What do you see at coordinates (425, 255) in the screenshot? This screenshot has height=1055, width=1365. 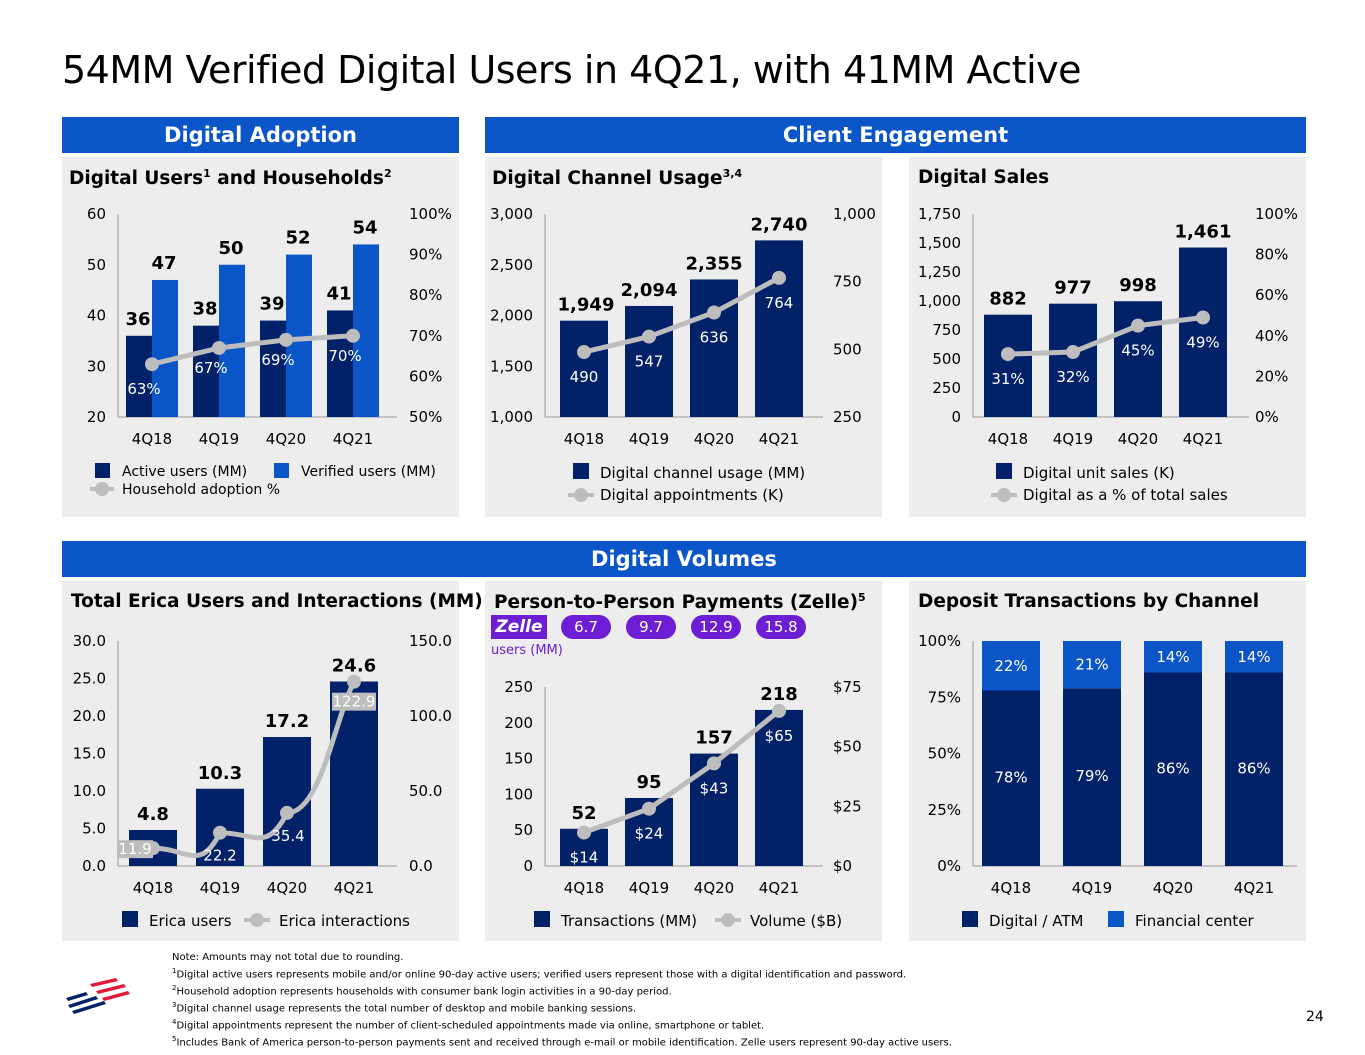 I see `y2-tick-label: 90%` at bounding box center [425, 255].